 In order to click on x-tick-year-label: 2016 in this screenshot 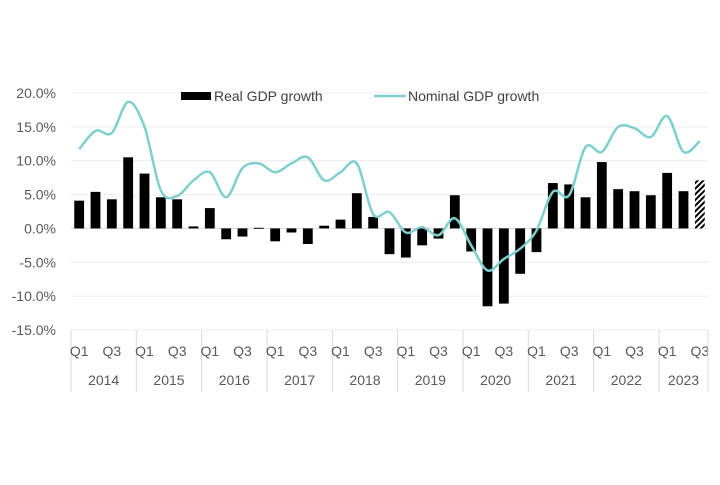, I will do `click(234, 380)`.